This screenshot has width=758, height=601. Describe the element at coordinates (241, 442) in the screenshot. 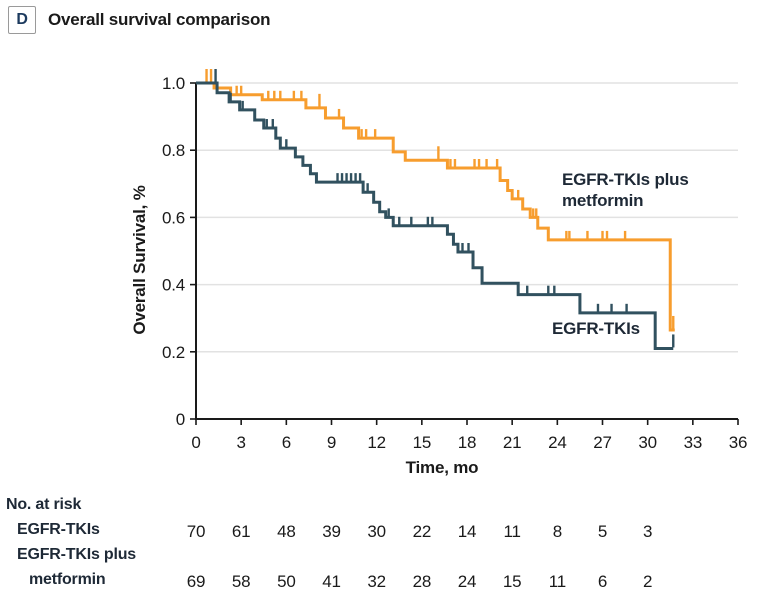

I see `x-tick-label: 3` at that location.